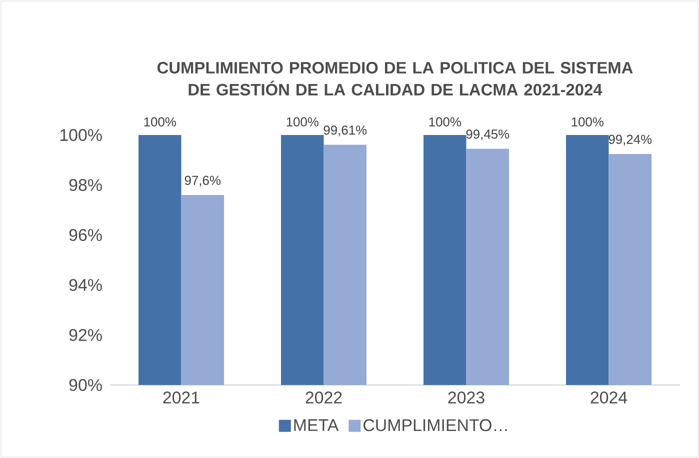  I want to click on y-tick-label: 96%, so click(85, 235).